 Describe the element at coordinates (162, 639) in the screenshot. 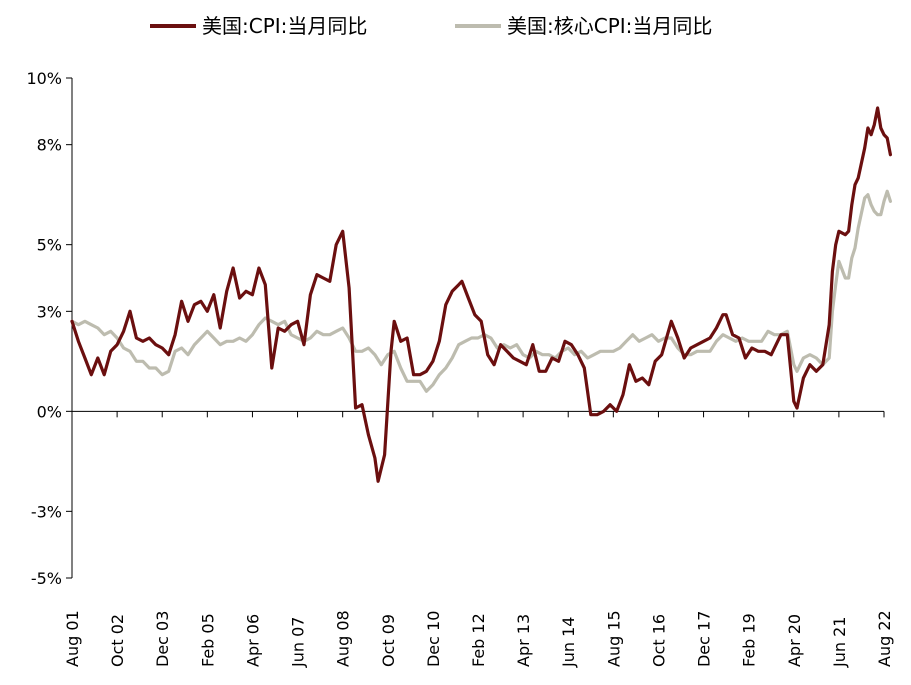

I see `x-tick-label: Dec 03` at that location.